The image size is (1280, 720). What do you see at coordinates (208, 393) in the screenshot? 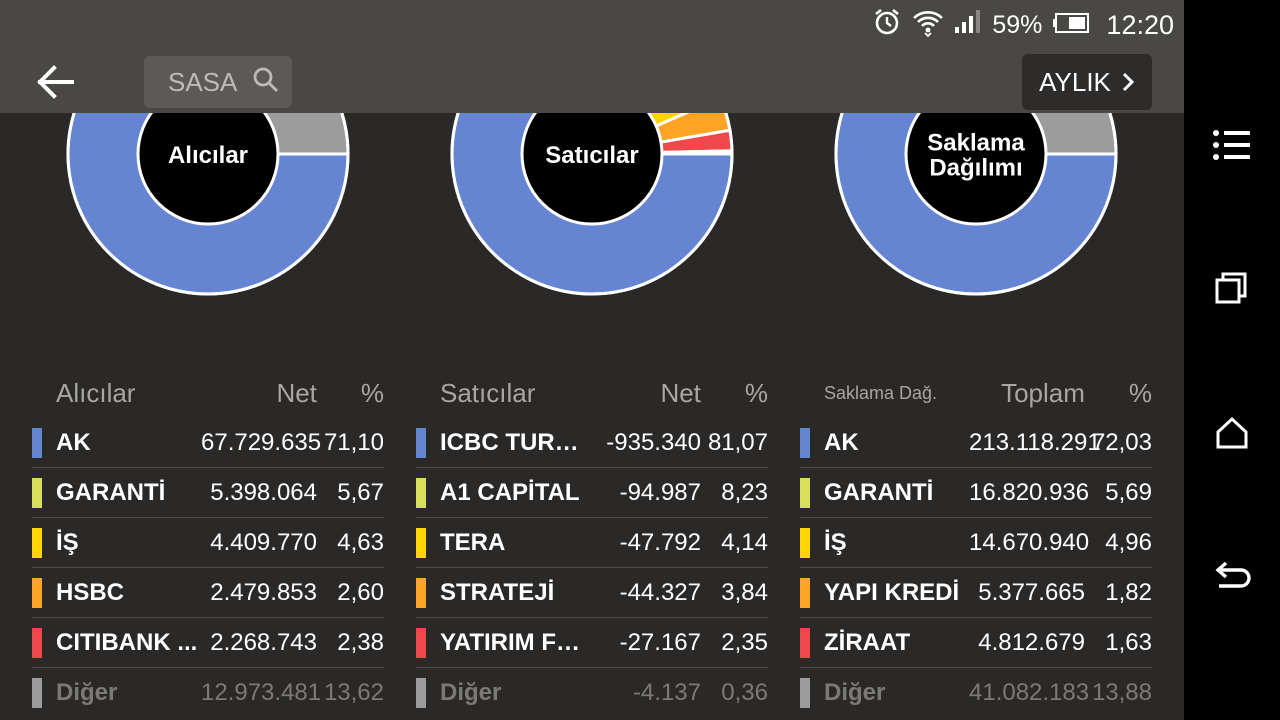
I see `table-header: Alıcılar Net %` at bounding box center [208, 393].